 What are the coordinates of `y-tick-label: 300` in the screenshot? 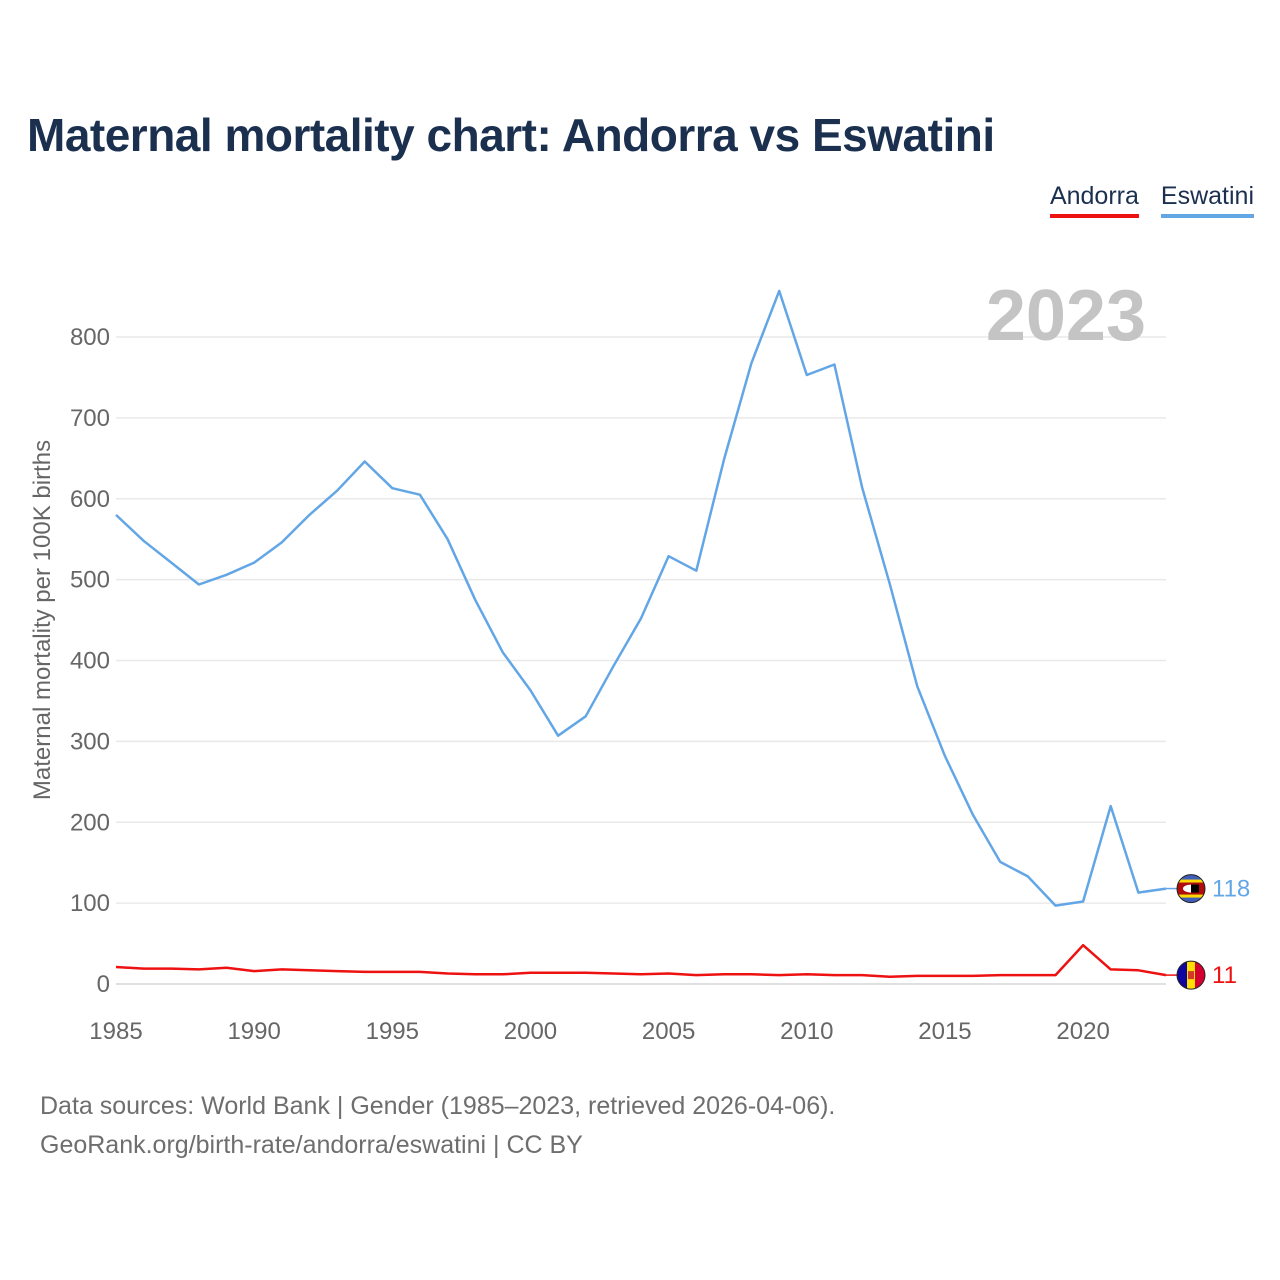 It's located at (90, 741).